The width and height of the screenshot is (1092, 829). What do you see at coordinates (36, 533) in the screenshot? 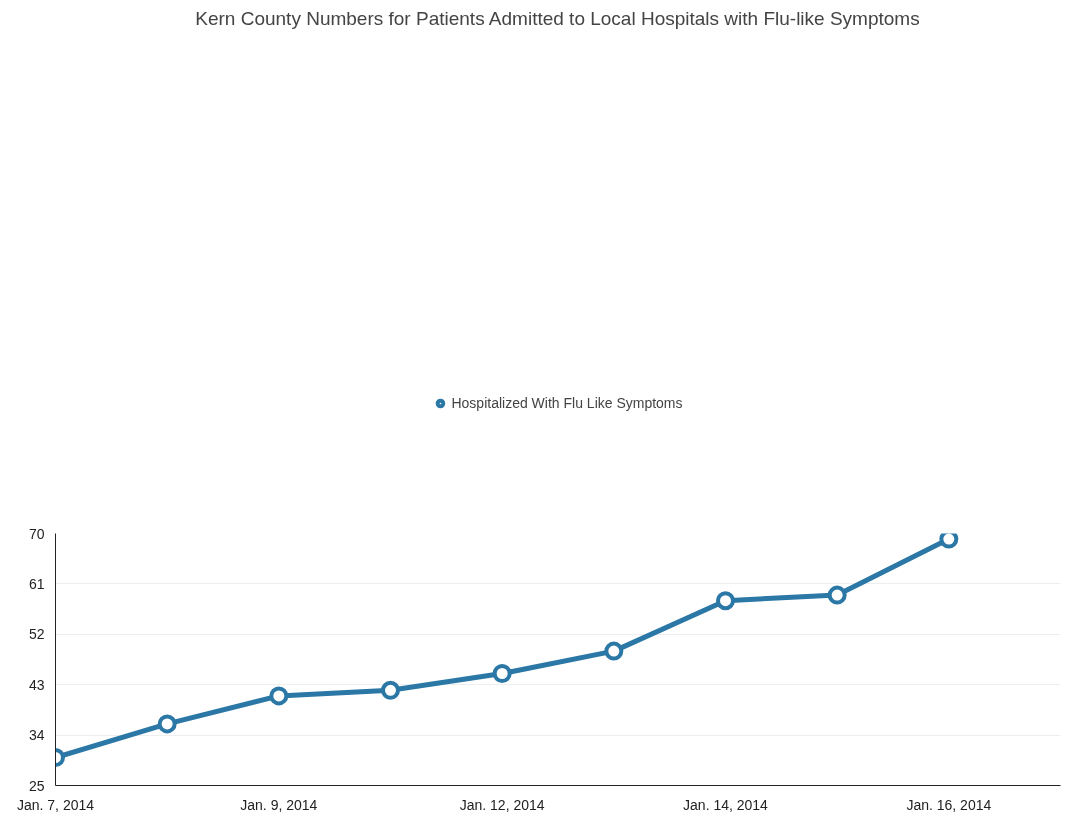
I see `y-tick-label: 70` at bounding box center [36, 533].